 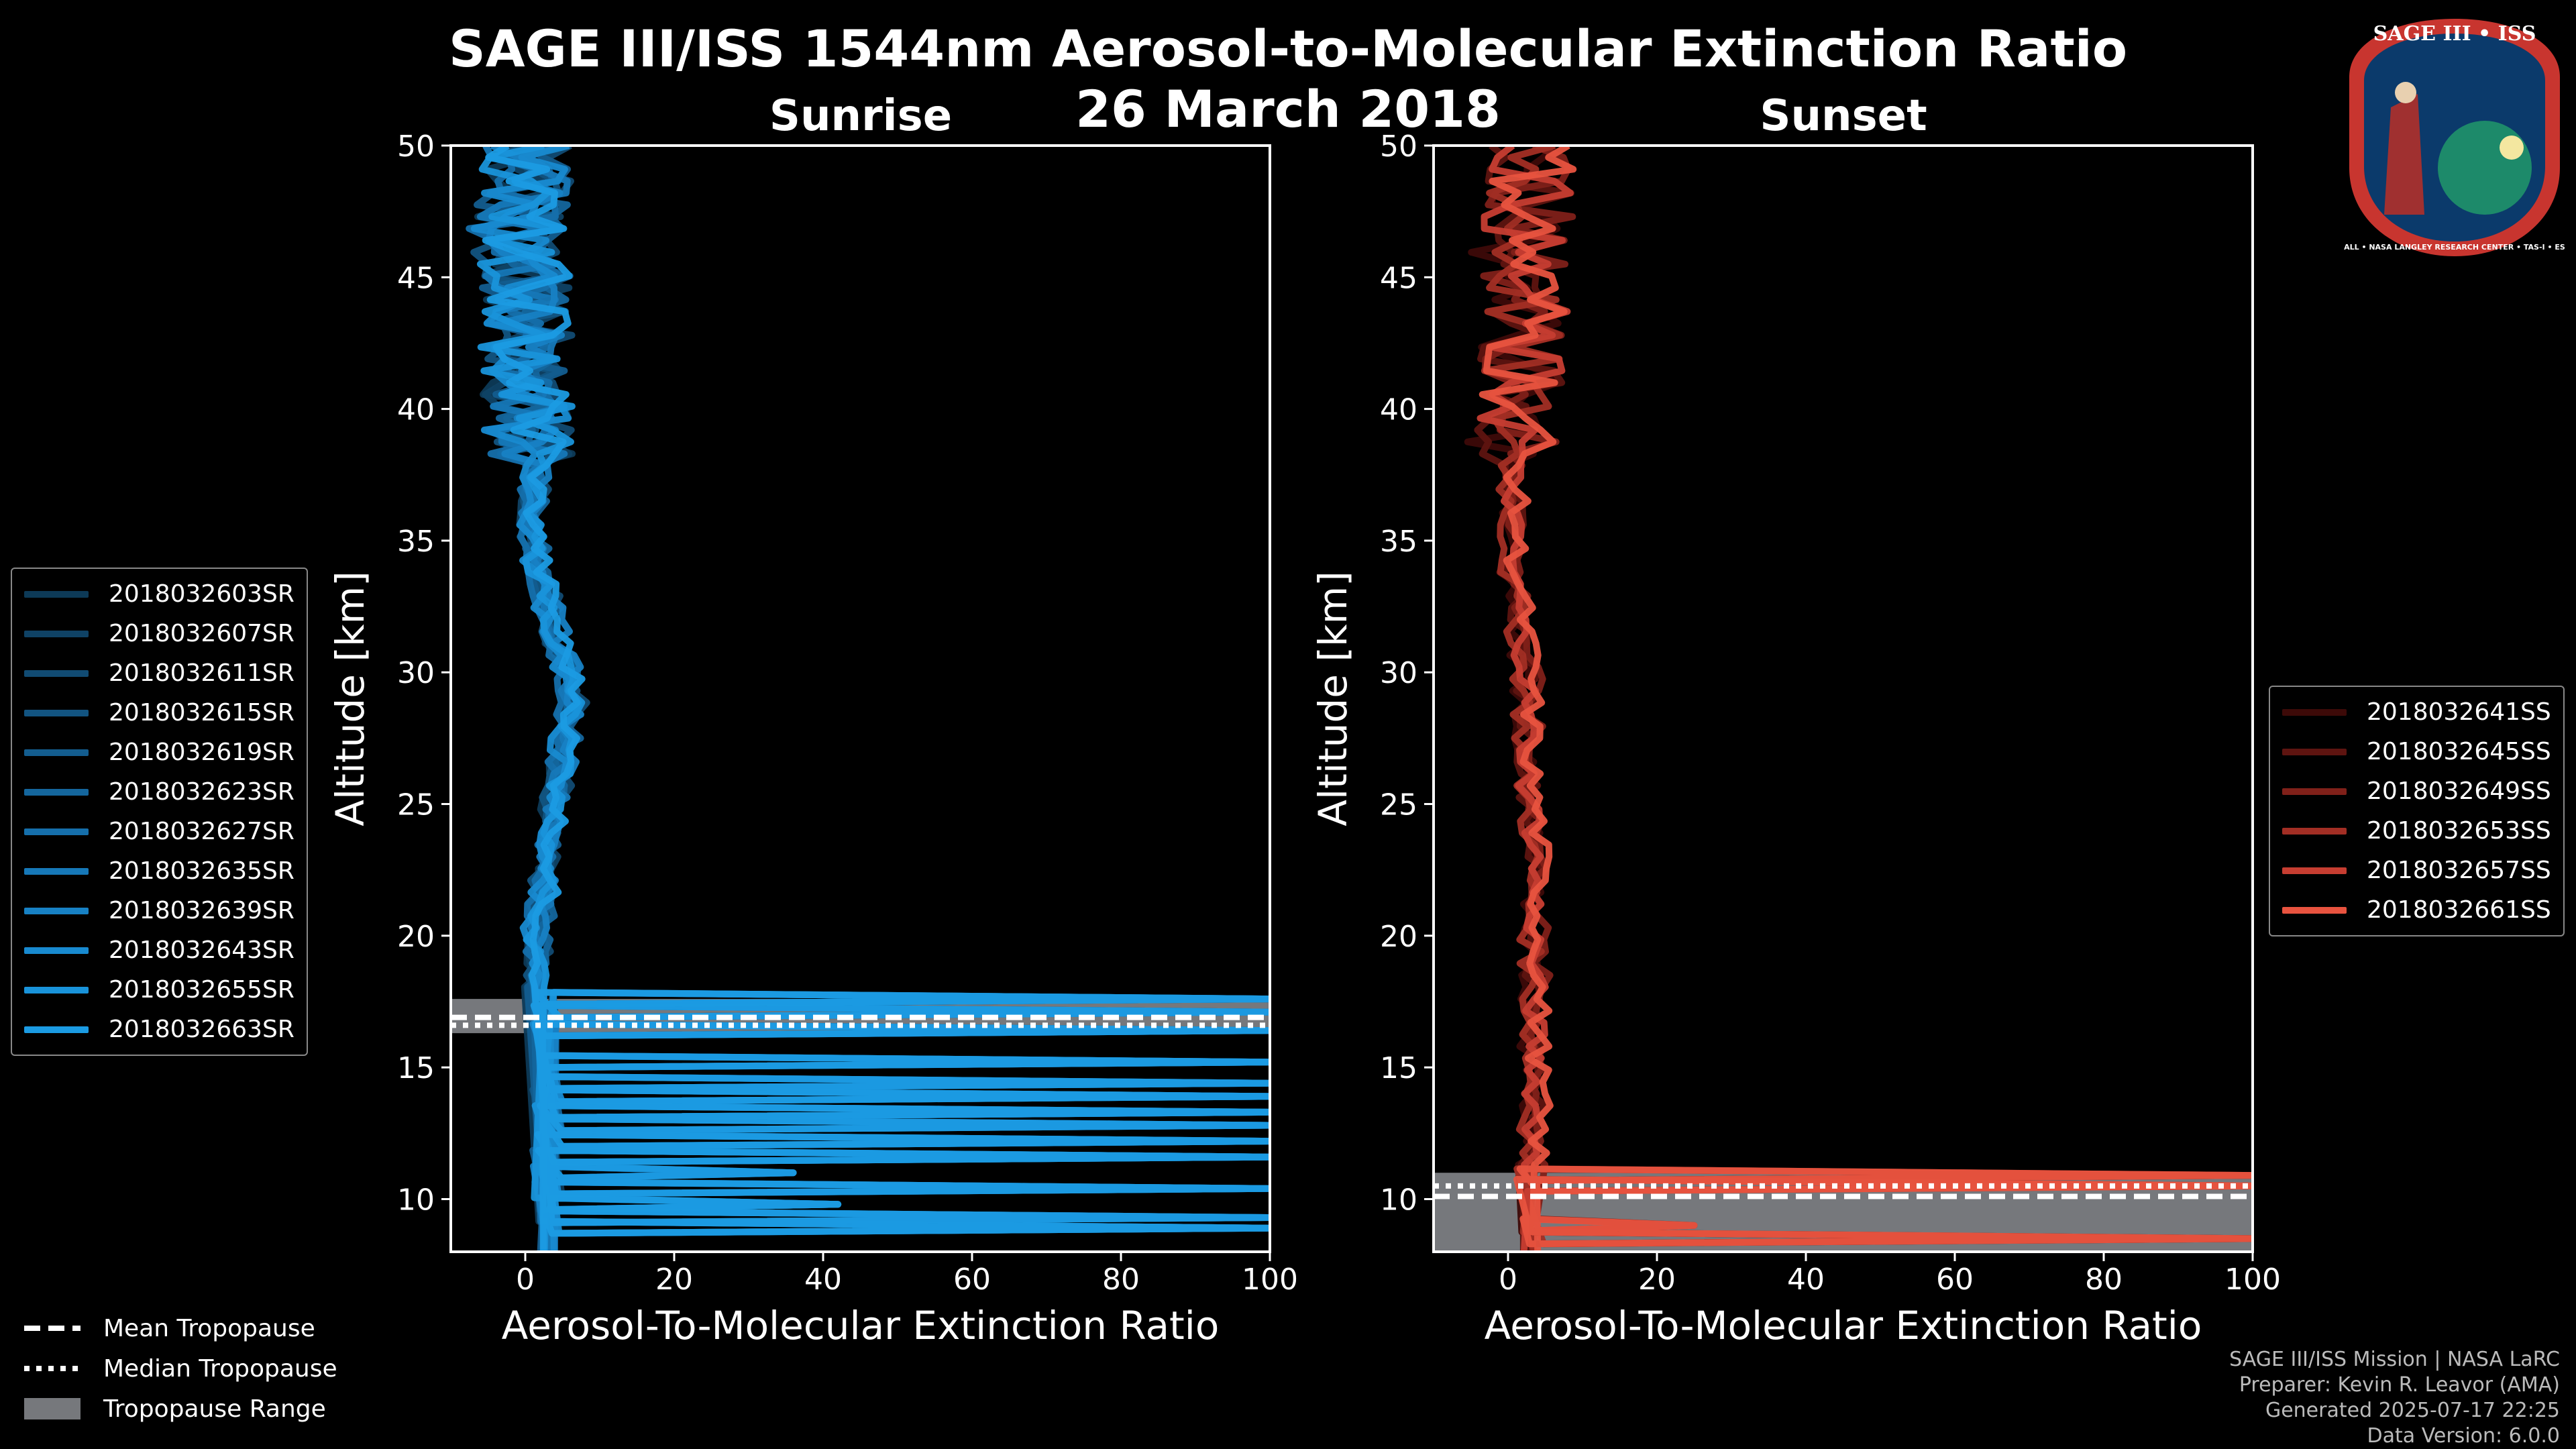 What do you see at coordinates (220, 1368) in the screenshot?
I see `legend-median-label: Median Tropopause` at bounding box center [220, 1368].